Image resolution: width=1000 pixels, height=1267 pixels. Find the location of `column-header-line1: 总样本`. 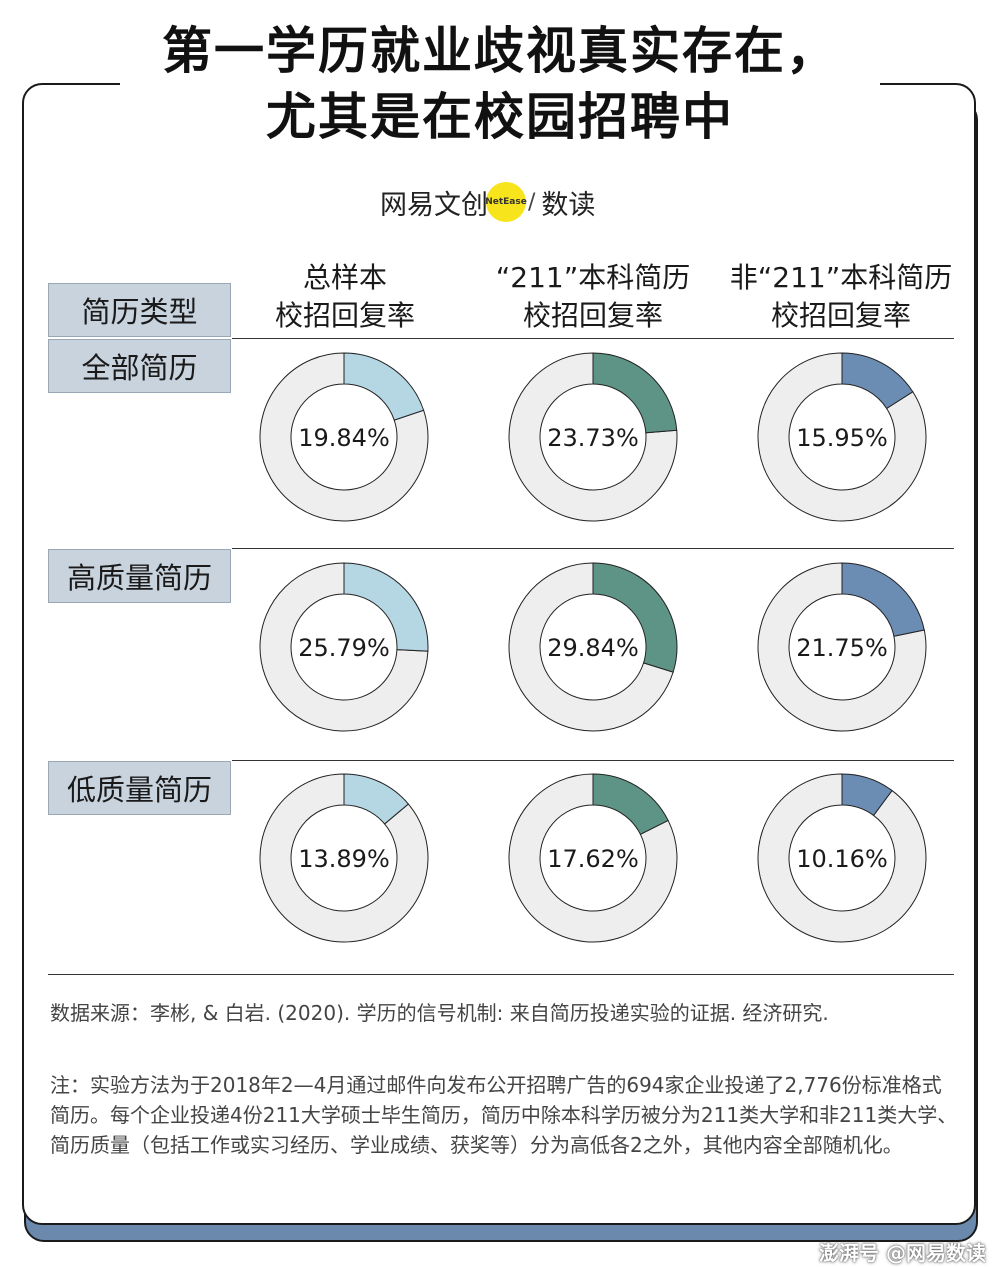

column-header-line1: 总样本 is located at coordinates (344, 277).